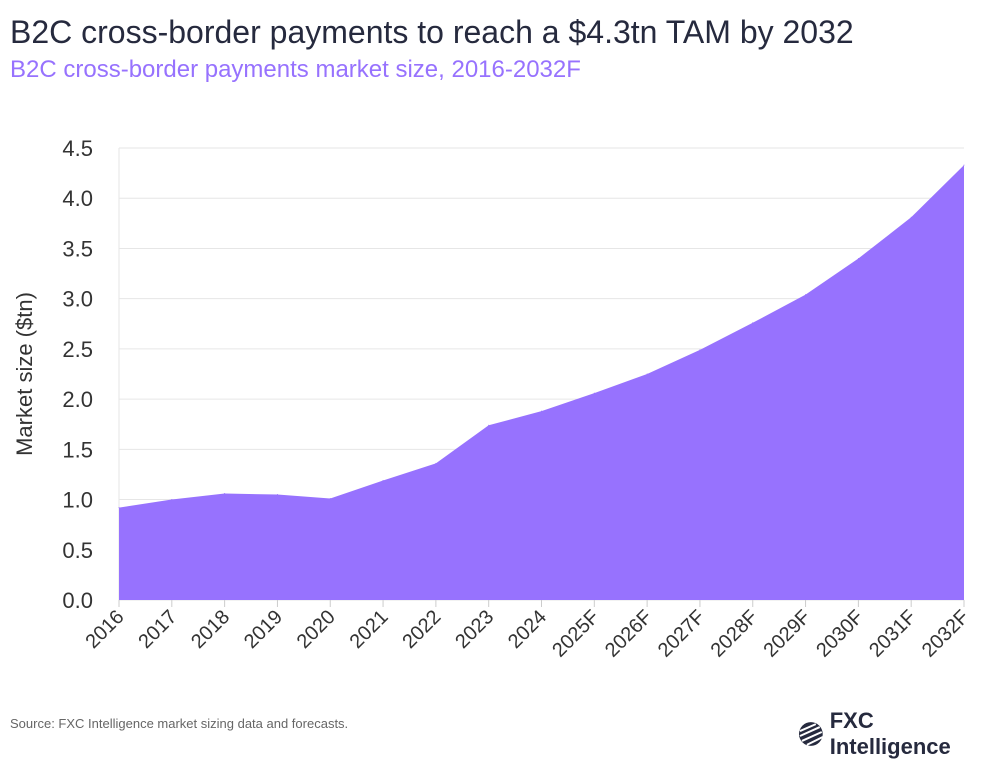 This screenshot has height=760, width=999. What do you see at coordinates (474, 629) in the screenshot?
I see `x-tick-label: 2023` at bounding box center [474, 629].